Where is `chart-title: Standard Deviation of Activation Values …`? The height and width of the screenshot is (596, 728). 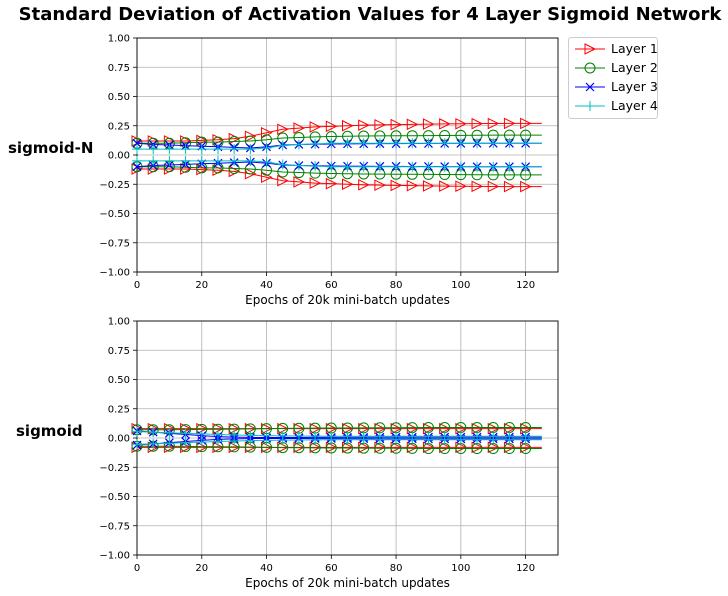
chart-title: Standard Deviation of Activation Values … is located at coordinates (370, 14).